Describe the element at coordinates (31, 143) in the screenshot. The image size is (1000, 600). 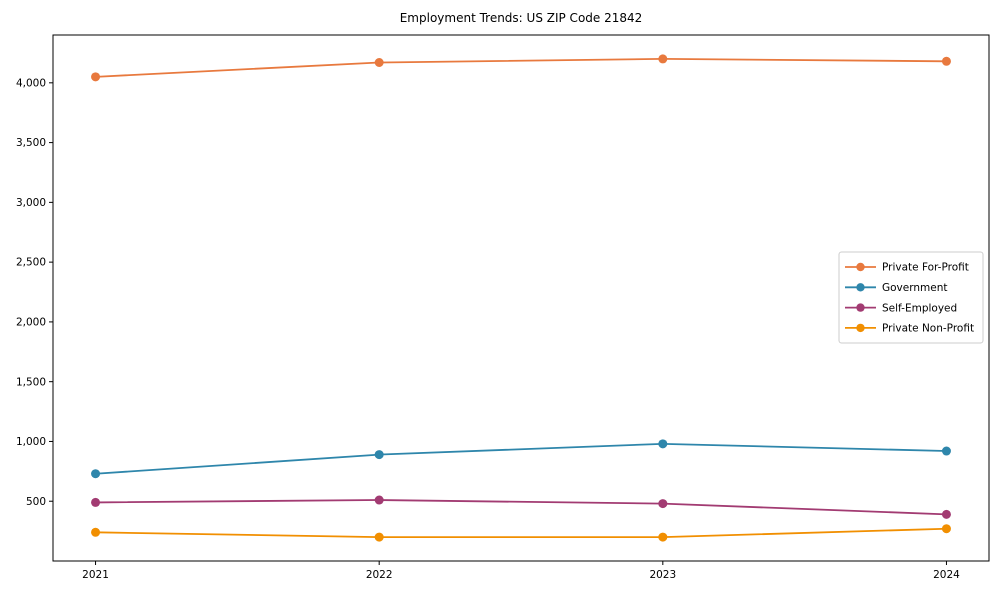
I see `y-tick-label: 3,500` at that location.